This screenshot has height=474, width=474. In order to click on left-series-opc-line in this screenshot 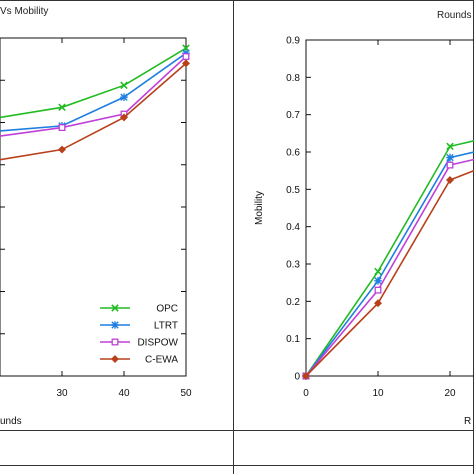, I will do `click(93, 83)`.